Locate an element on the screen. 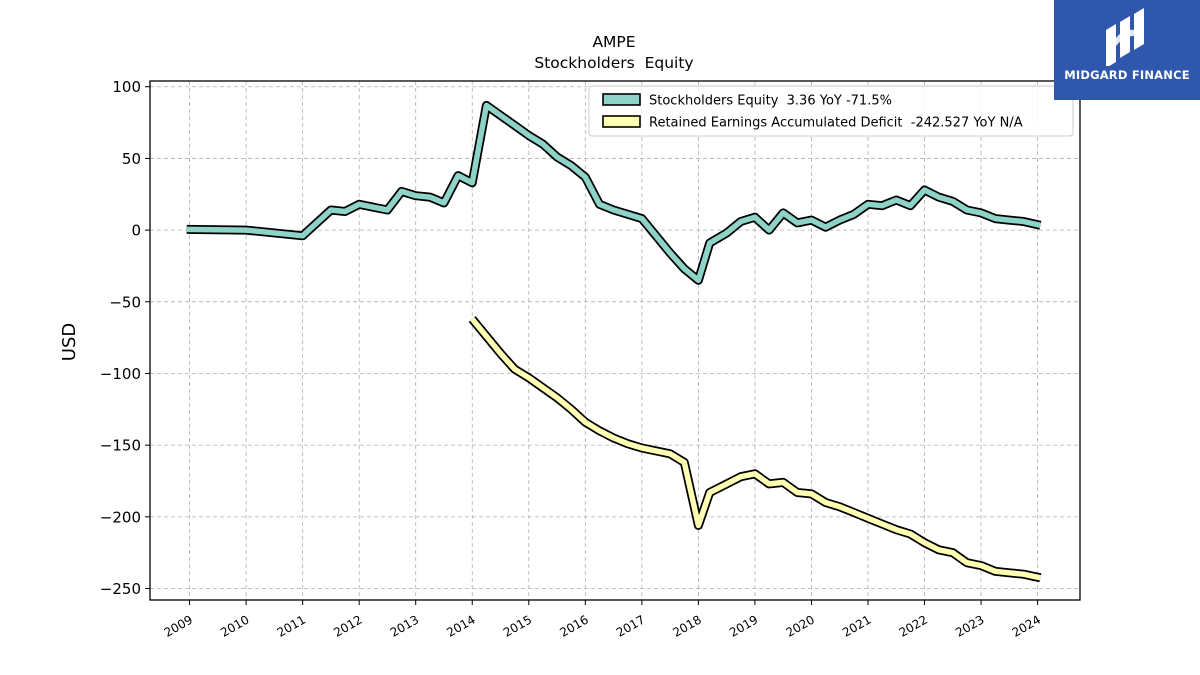 This screenshot has height=675, width=1200. logo-text: MIDGARD FINANCE is located at coordinates (1127, 75).